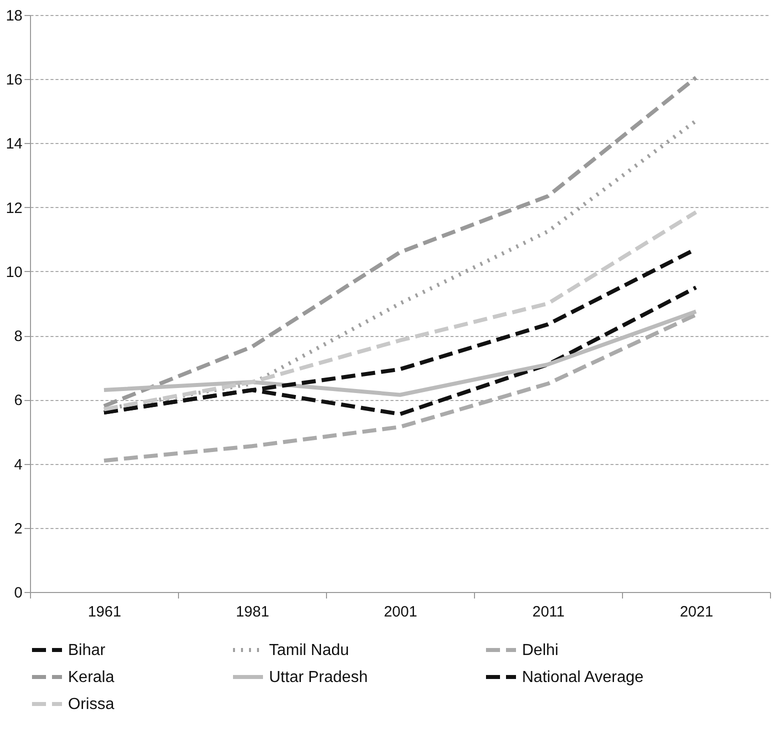 The height and width of the screenshot is (731, 773). What do you see at coordinates (14, 272) in the screenshot?
I see `y-tick-label: 10` at bounding box center [14, 272].